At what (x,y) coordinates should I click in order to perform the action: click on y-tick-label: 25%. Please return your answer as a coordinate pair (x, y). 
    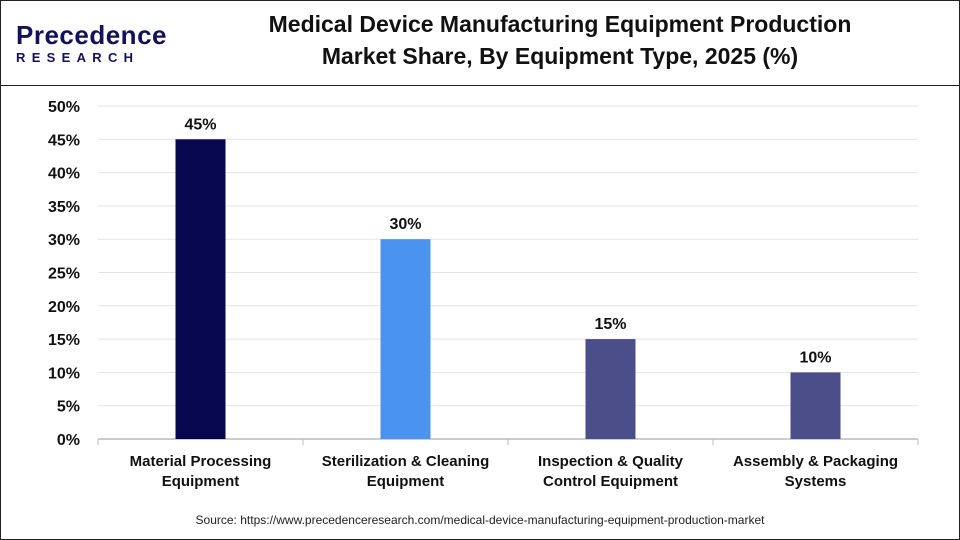
    Looking at the image, I should click on (64, 274).